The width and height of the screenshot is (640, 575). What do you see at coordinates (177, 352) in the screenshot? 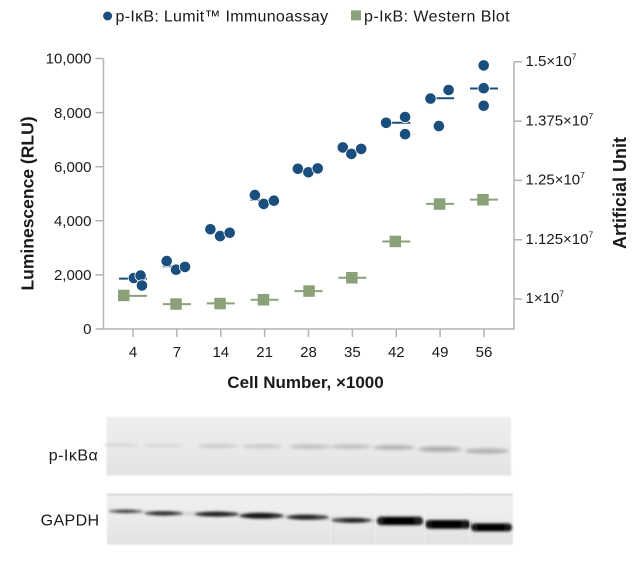
I see `svg-text: 7` at bounding box center [177, 352].